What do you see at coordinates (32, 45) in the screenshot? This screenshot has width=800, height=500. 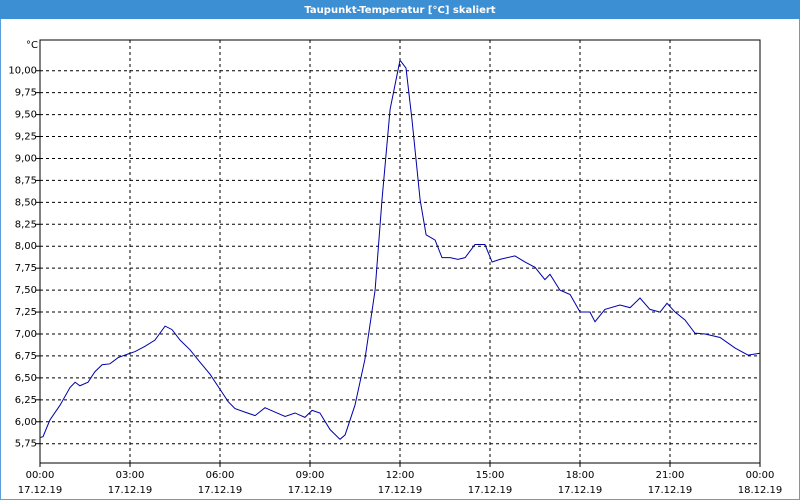 I see `y-unit: °C` at bounding box center [32, 45].